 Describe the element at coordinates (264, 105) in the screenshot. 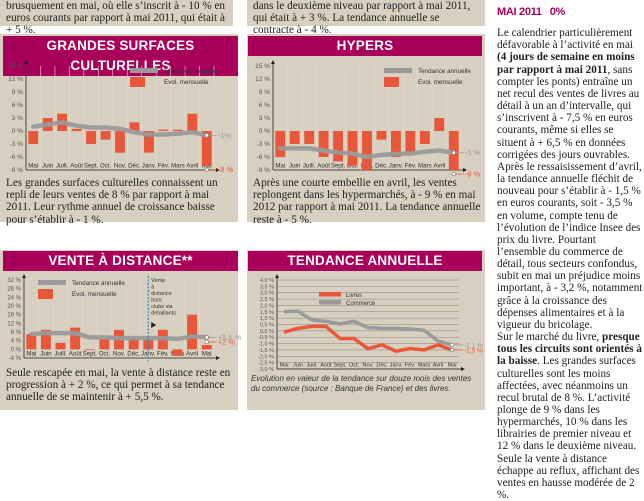

I see `y-tick-label: 6 %` at that location.